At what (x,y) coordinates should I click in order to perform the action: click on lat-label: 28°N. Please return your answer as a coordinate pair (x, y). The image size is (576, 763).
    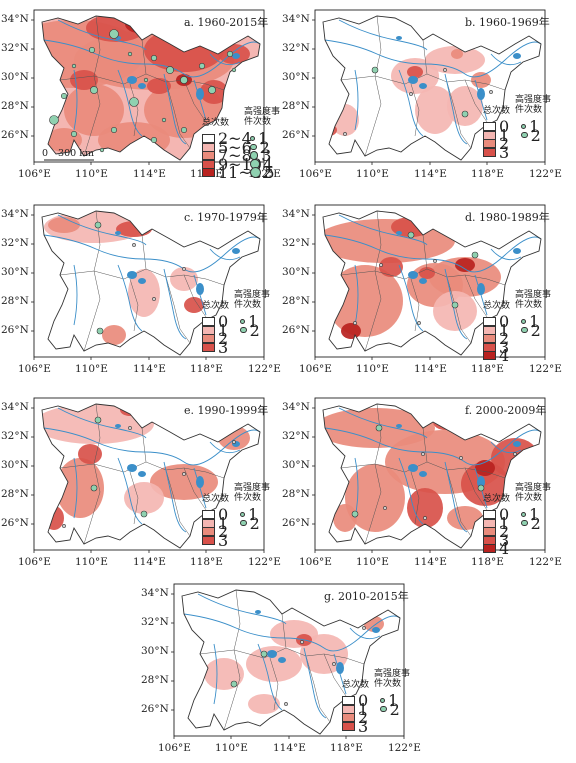
    Looking at the image, I should click on (155, 680).